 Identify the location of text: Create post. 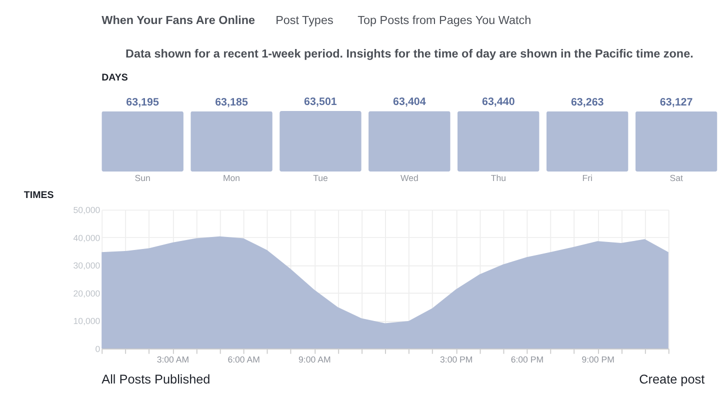
(672, 379).